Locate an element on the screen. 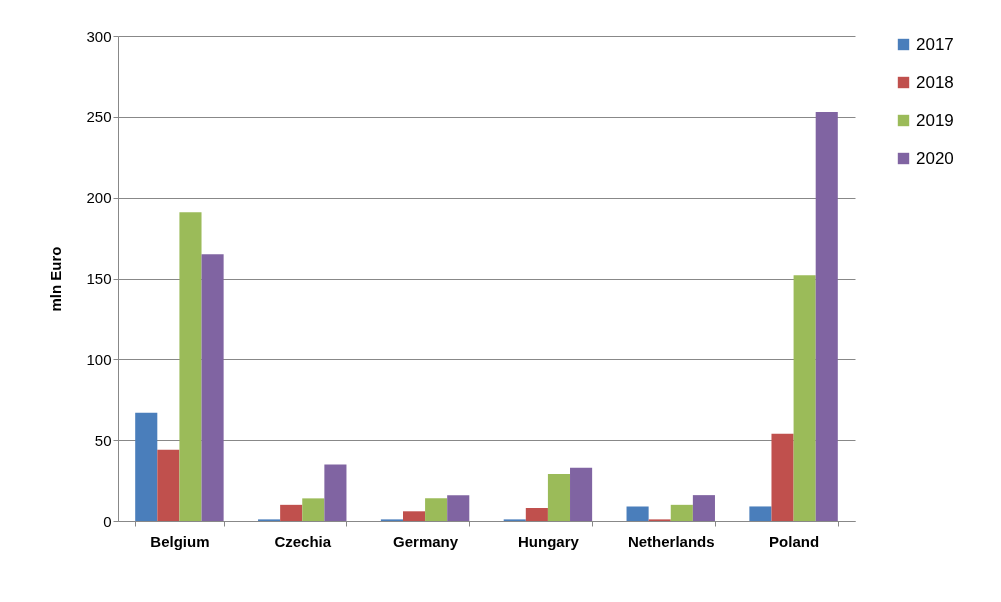 The image size is (1001, 602). y-tick-label: 150 is located at coordinates (99, 278).